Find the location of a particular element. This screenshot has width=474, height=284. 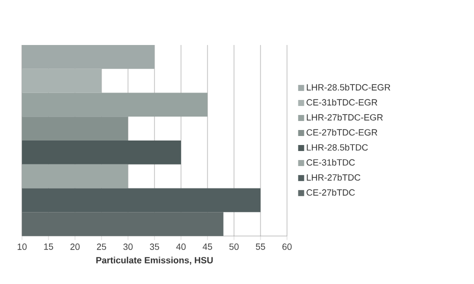

legend-label: CE-31bTDC is located at coordinates (330, 162).